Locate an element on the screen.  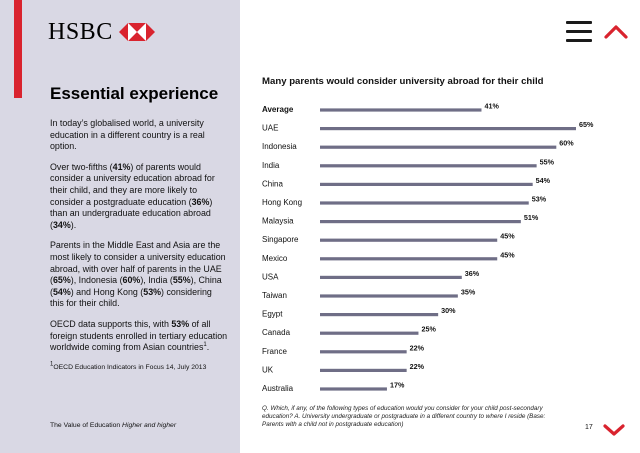
category-label: Malaysia is located at coordinates (278, 221).